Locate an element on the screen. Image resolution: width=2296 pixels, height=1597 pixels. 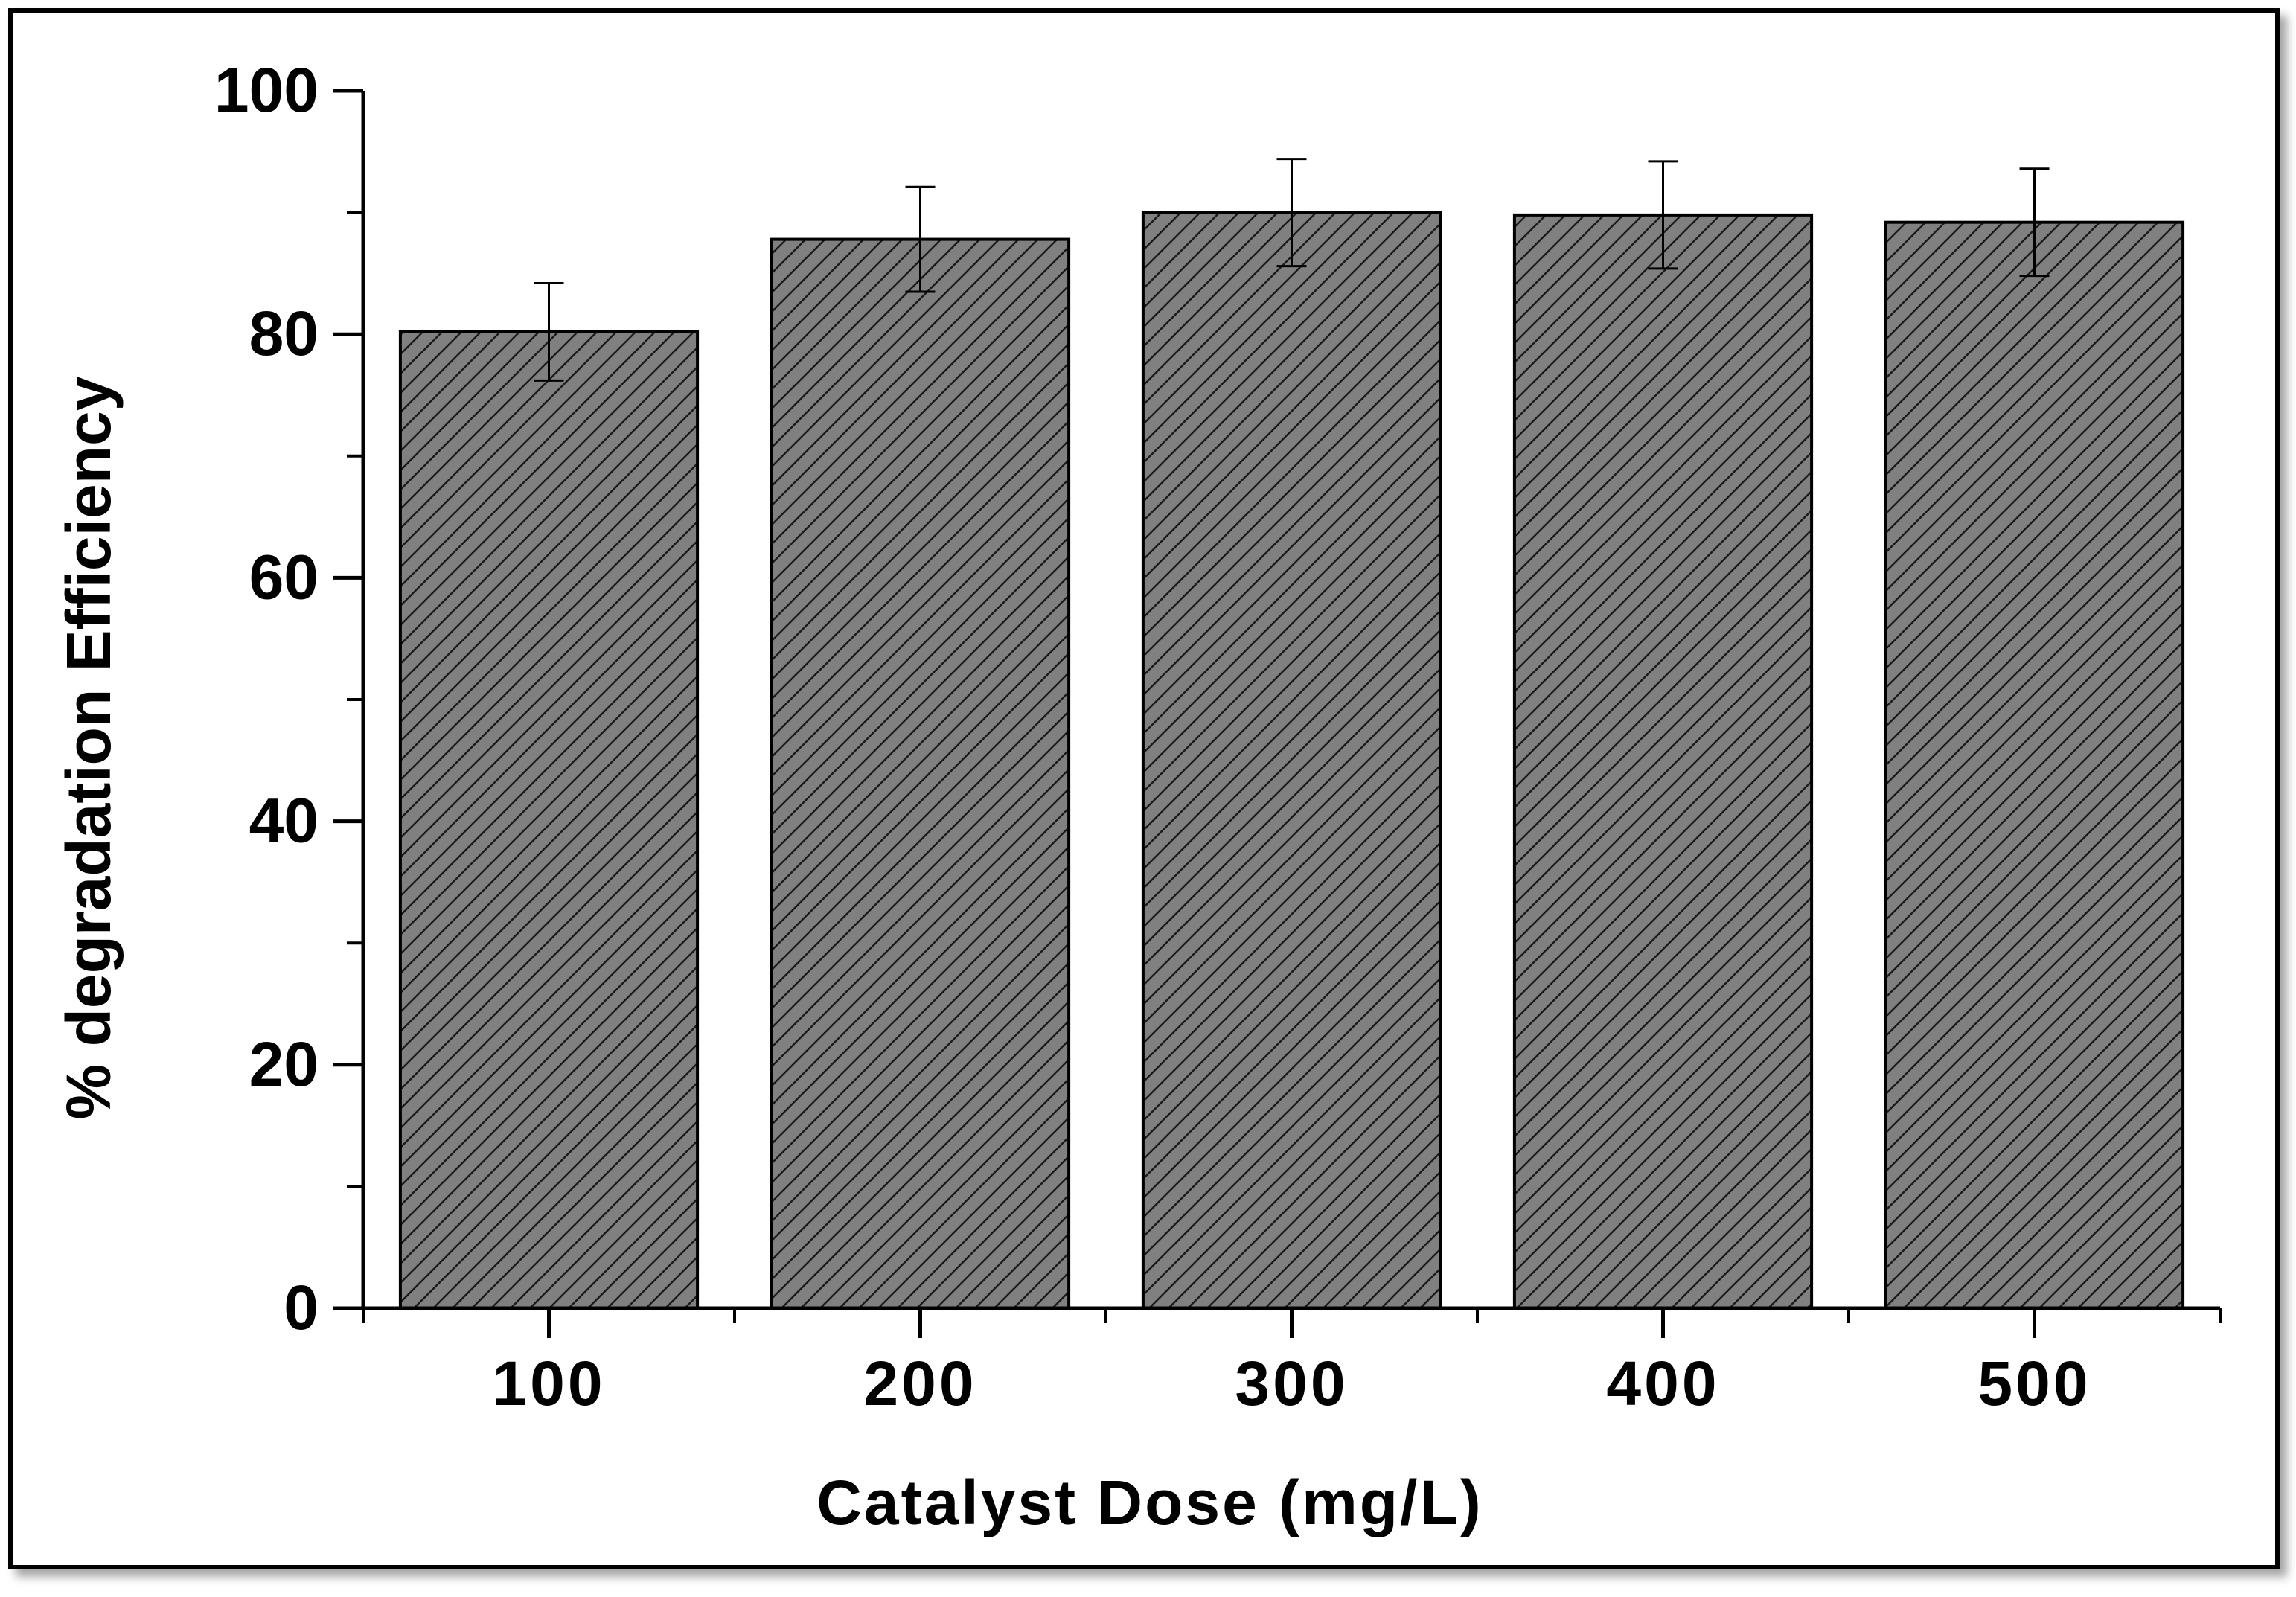
y-tick-label: 100 is located at coordinates (266, 90).